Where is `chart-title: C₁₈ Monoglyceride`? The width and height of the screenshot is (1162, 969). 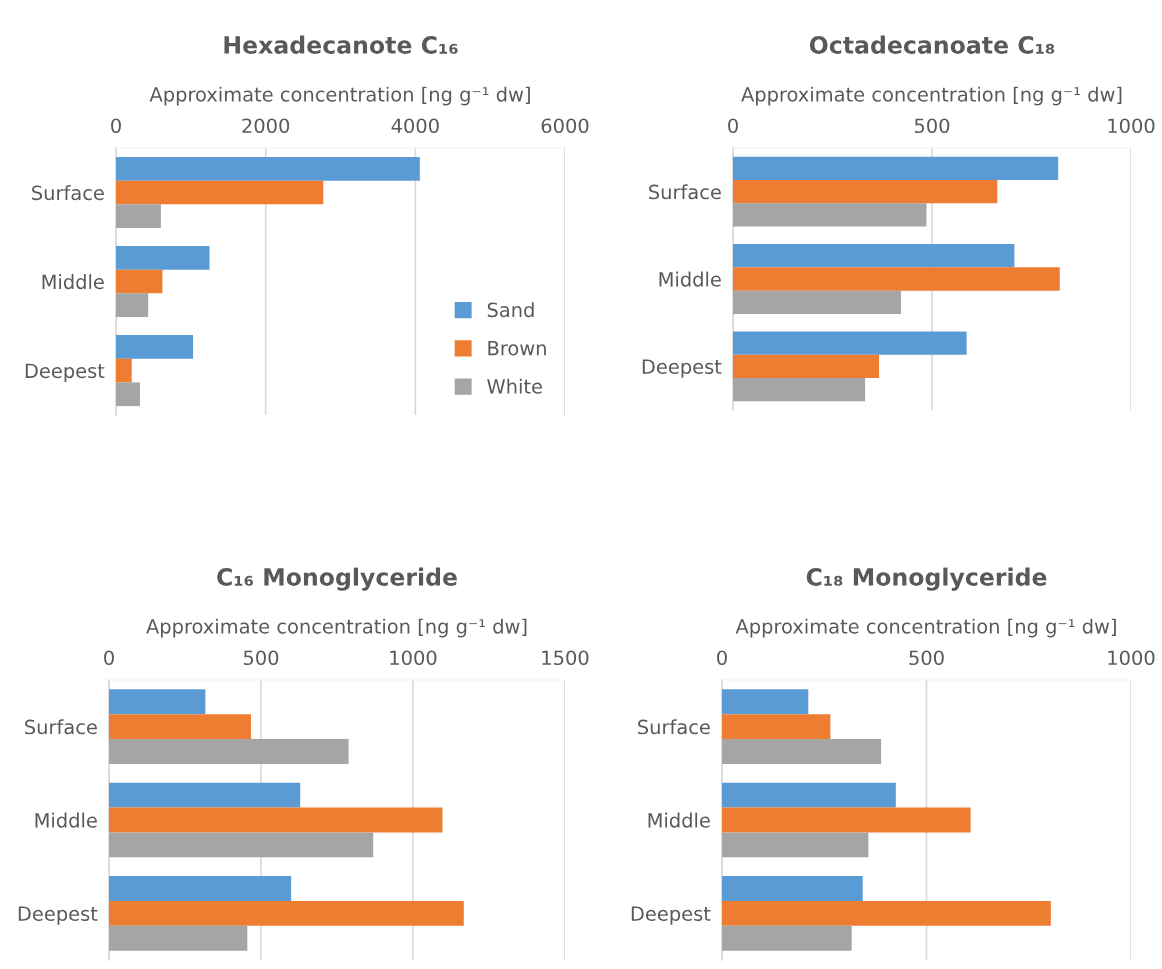 chart-title: C₁₈ Monoglyceride is located at coordinates (926, 579).